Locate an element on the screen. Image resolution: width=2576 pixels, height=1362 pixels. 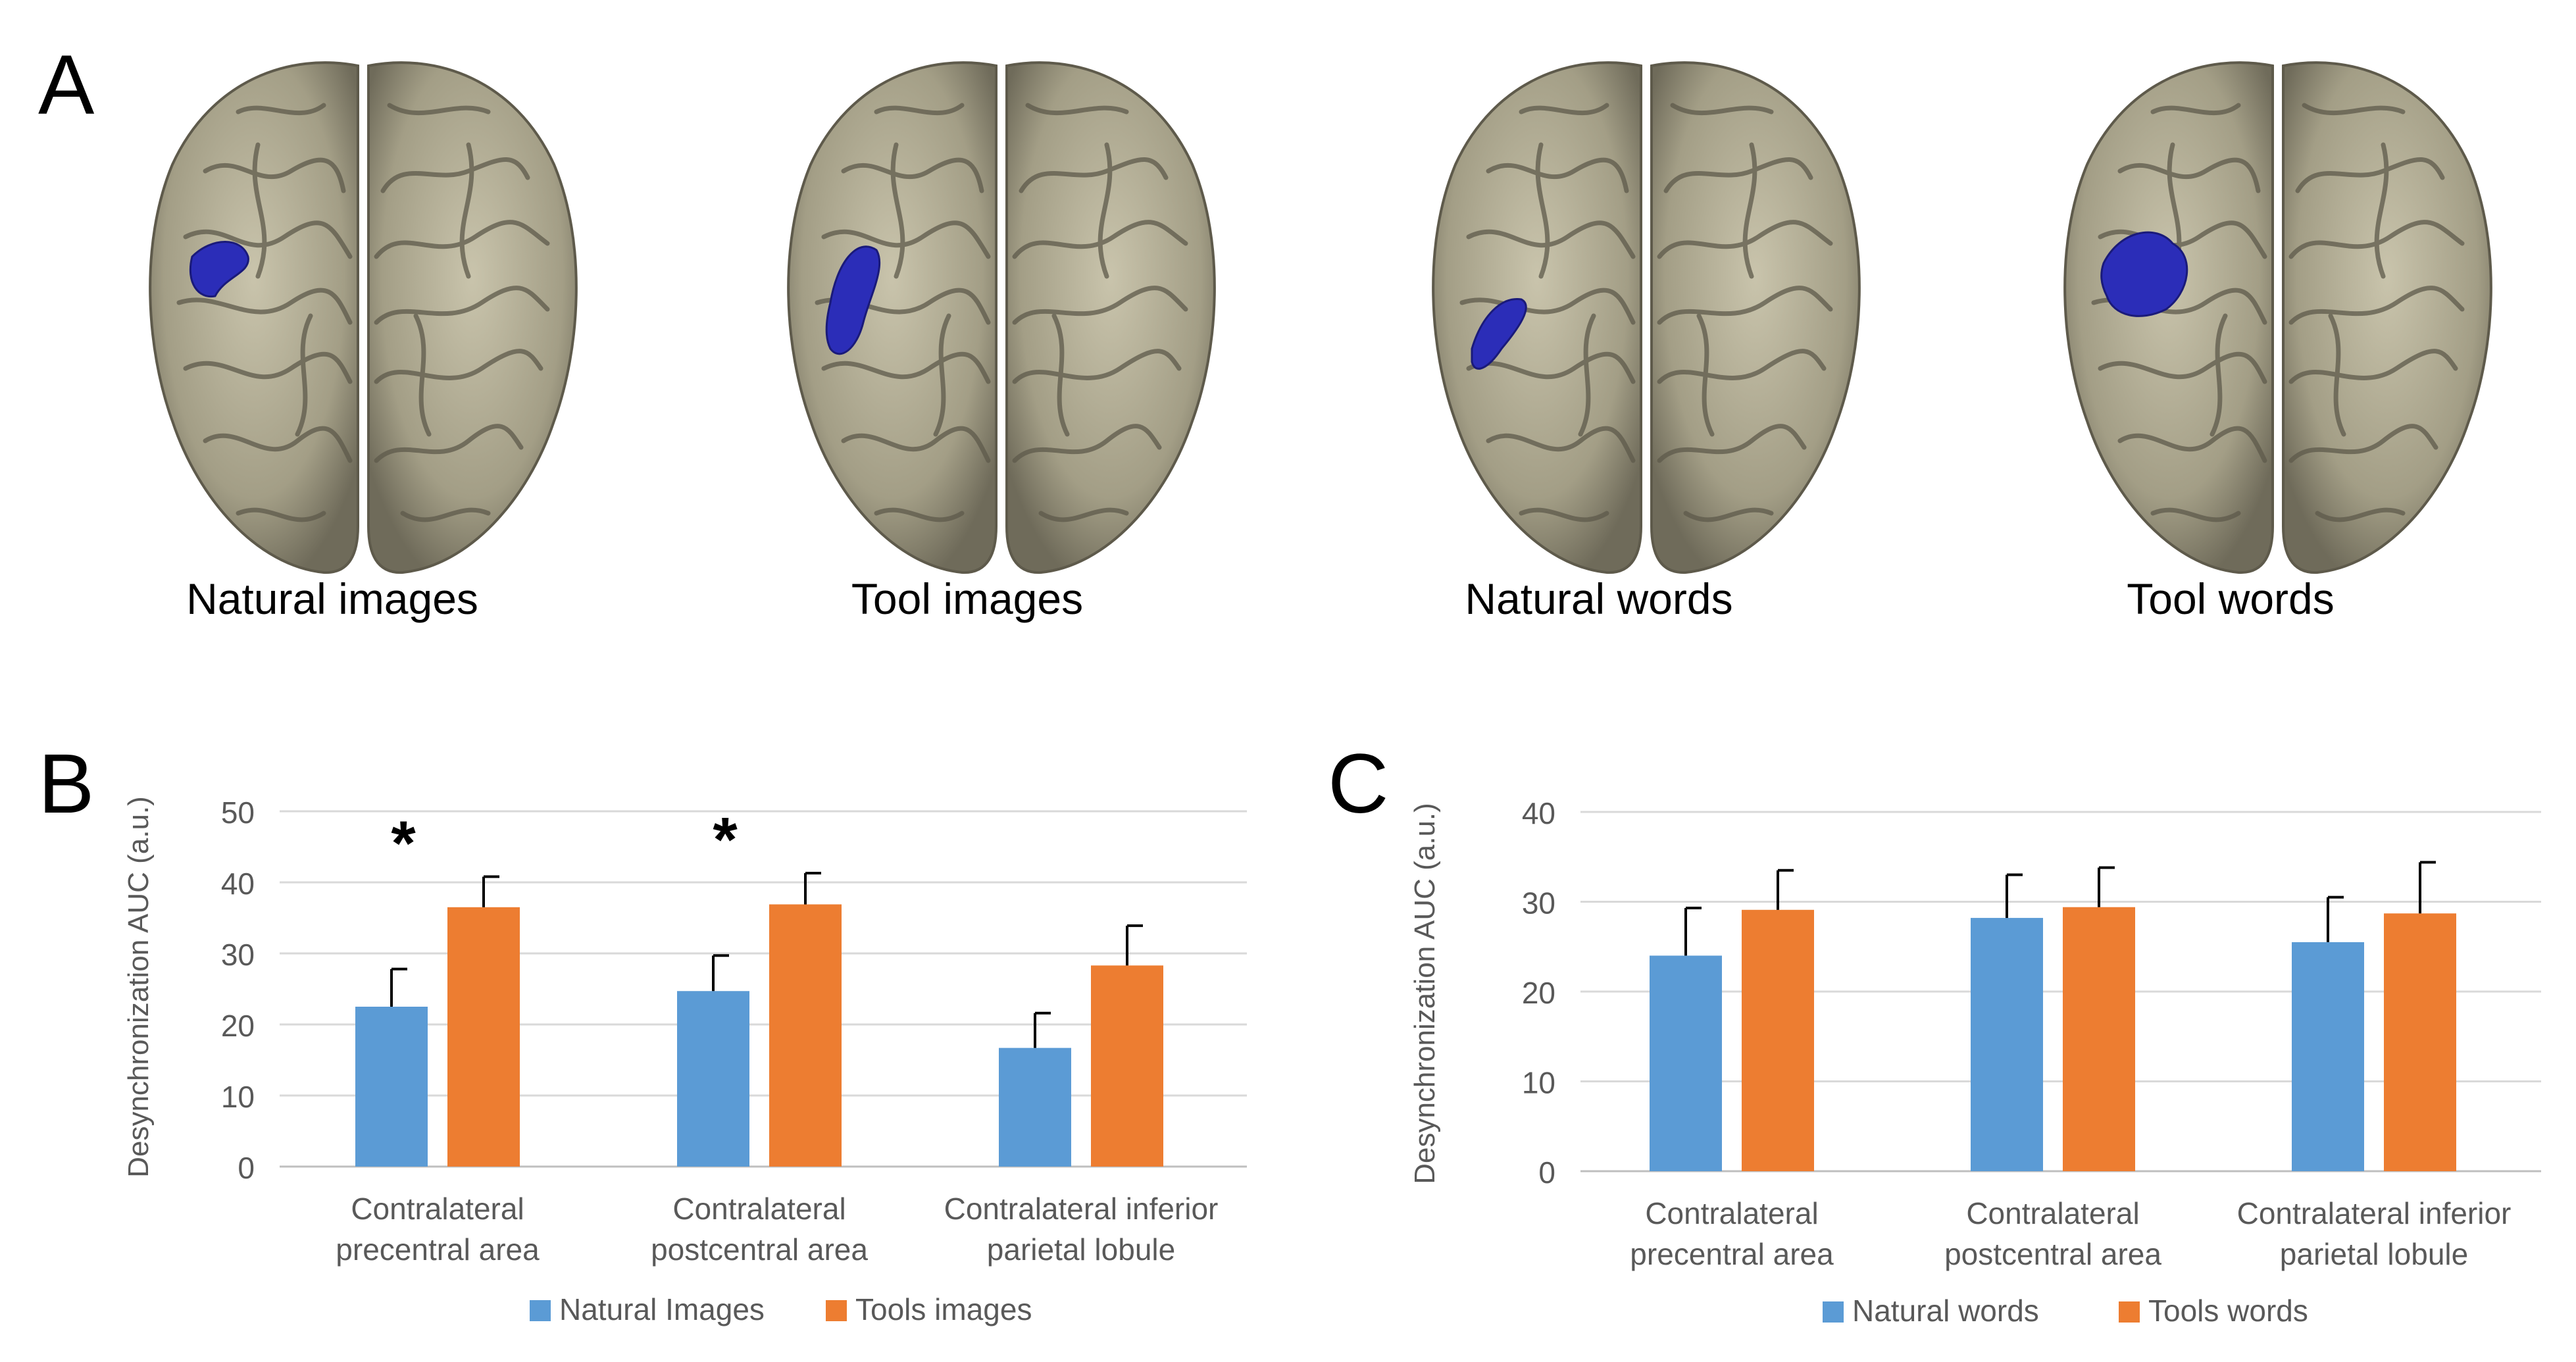
y-tick-label-b: 40 is located at coordinates (238, 884).